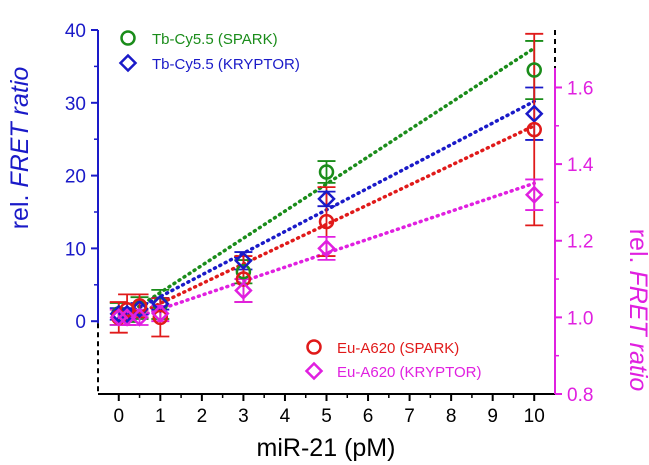 This screenshot has height=465, width=649. I want to click on x-tick-label: 4, so click(285, 416).